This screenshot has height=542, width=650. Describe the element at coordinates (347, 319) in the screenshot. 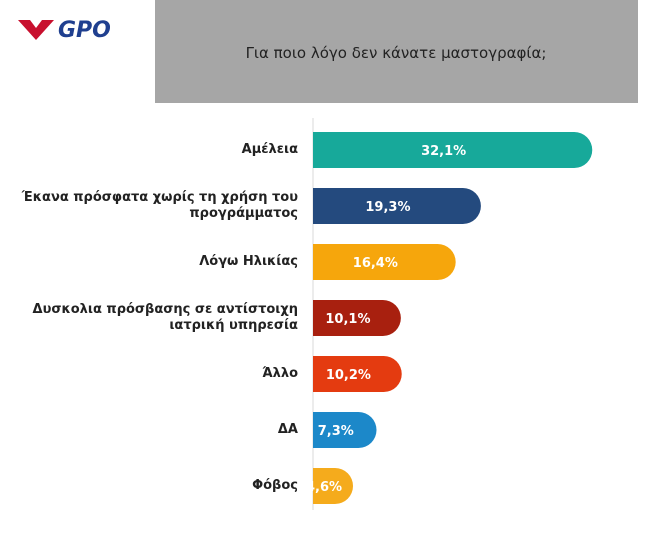

I see `value-label: 10,1%` at that location.